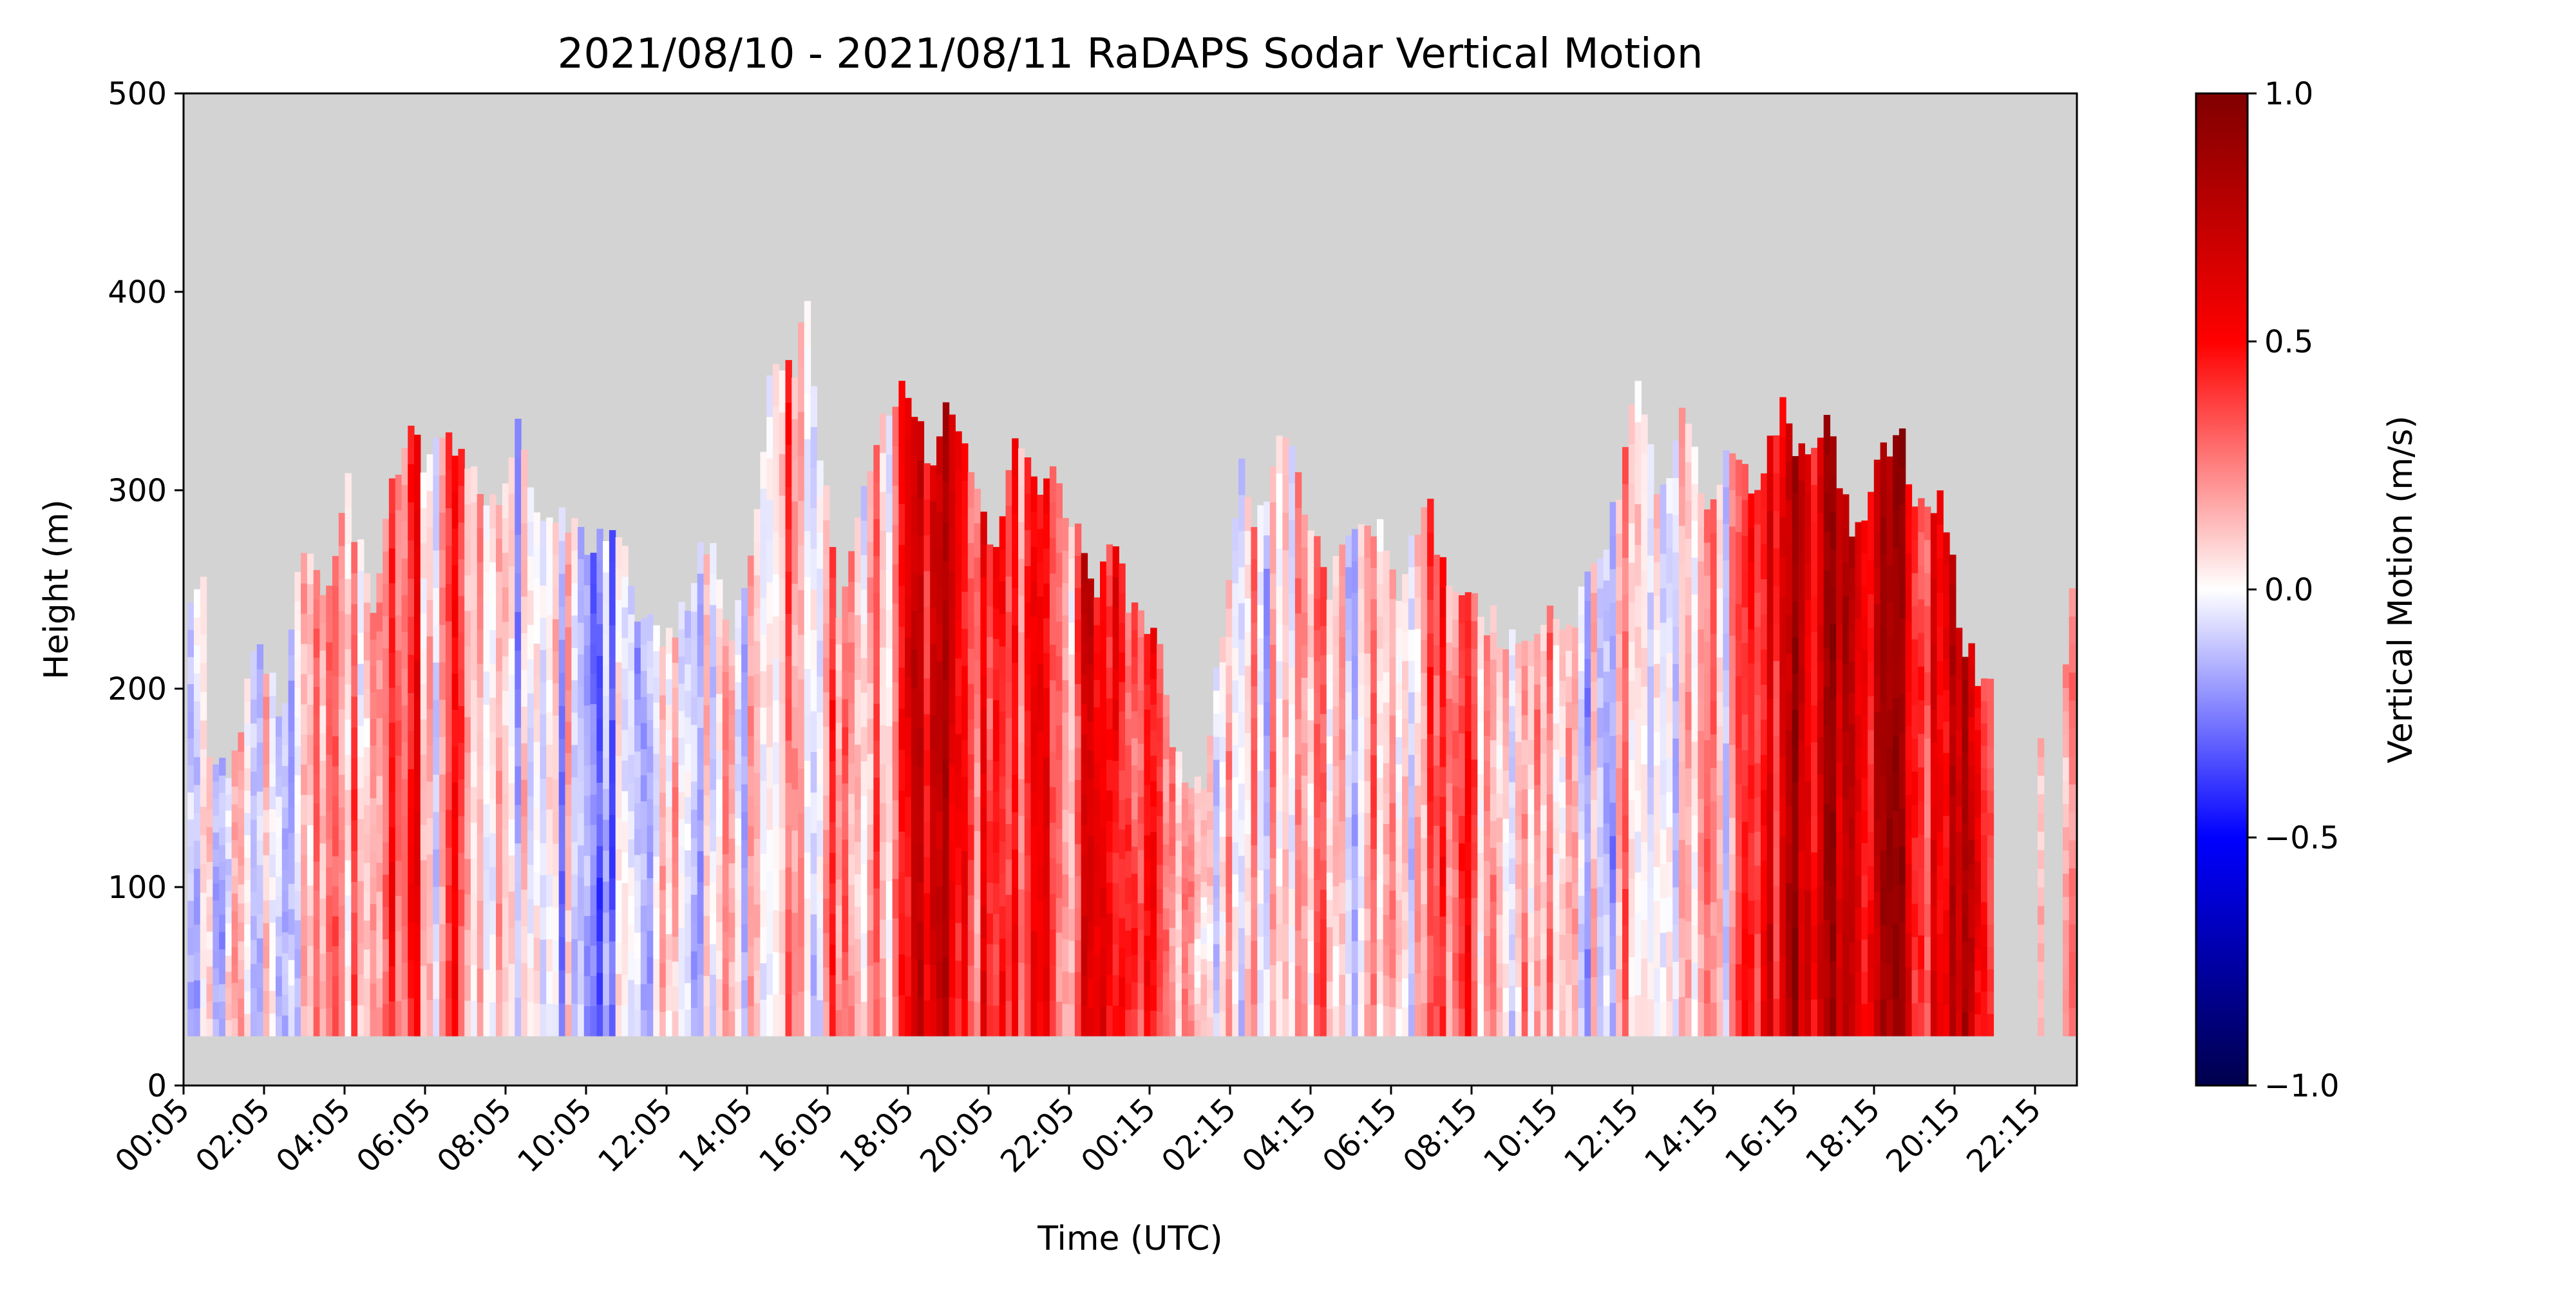  Describe the element at coordinates (2302, 1086) in the screenshot. I see `colorbar-tick-label: −1.0` at that location.